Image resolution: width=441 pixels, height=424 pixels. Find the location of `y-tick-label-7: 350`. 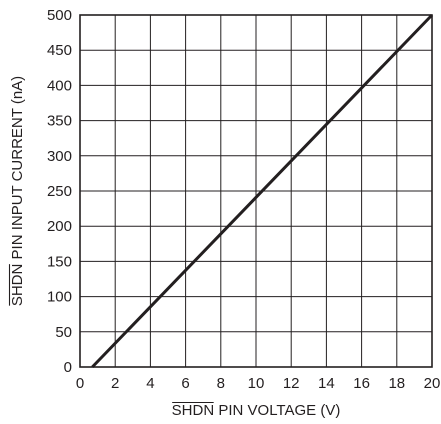

y-tick-label-7: 350 is located at coordinates (59, 121).